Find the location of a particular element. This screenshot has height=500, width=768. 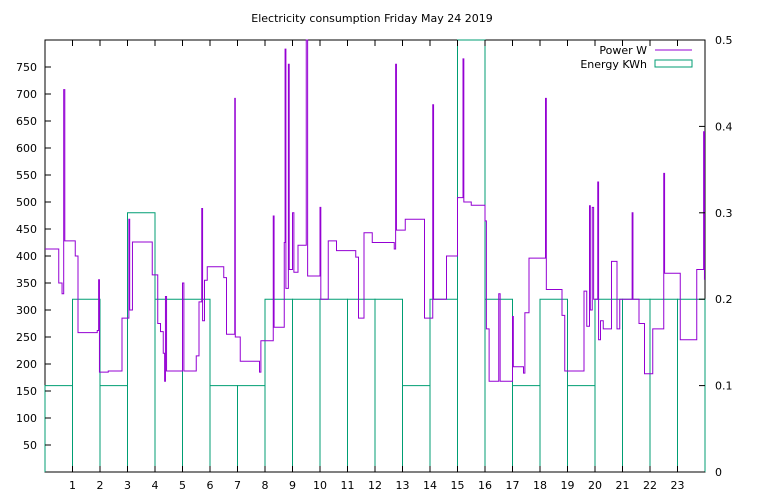

y-left-tick-label: 650 is located at coordinates (26, 121).